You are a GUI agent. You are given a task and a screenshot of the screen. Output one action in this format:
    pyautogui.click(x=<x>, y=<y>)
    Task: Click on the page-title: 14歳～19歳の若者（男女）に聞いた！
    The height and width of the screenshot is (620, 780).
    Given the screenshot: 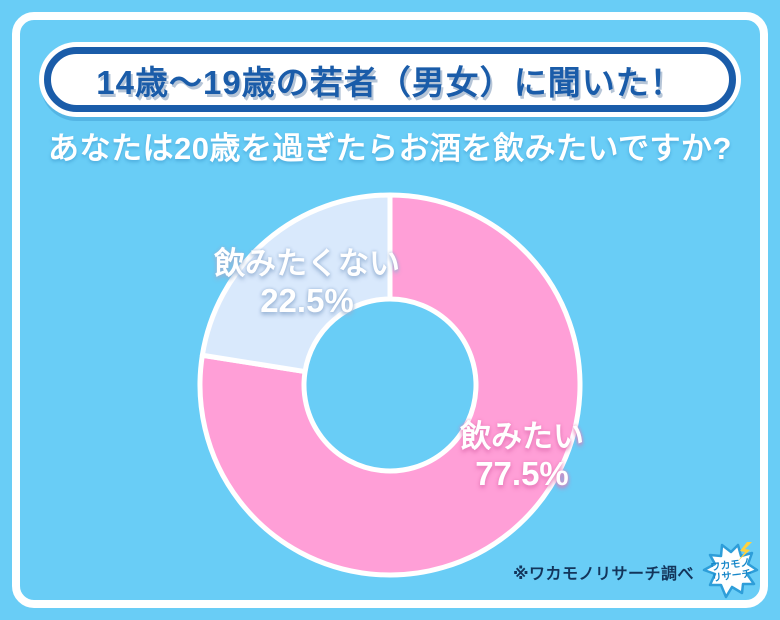 What is the action you would take?
    pyautogui.click(x=390, y=82)
    